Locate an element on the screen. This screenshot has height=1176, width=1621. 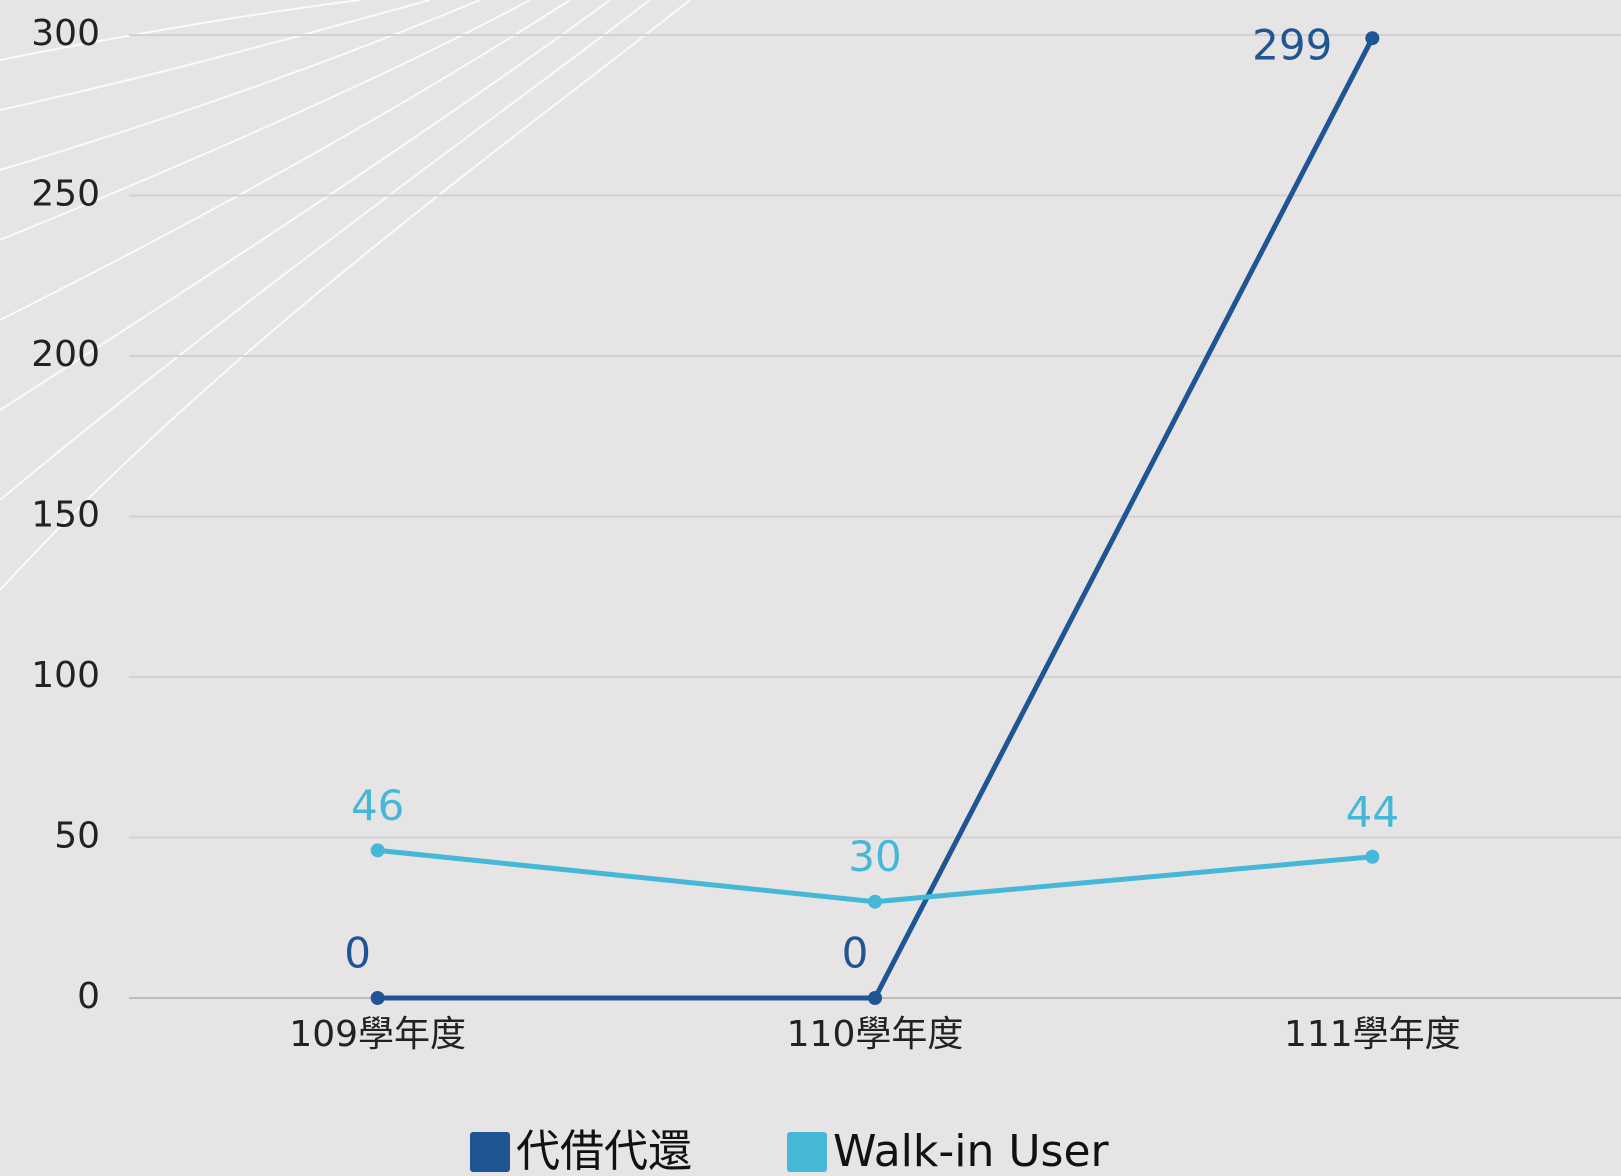
value-label: 44 is located at coordinates (1372, 811).